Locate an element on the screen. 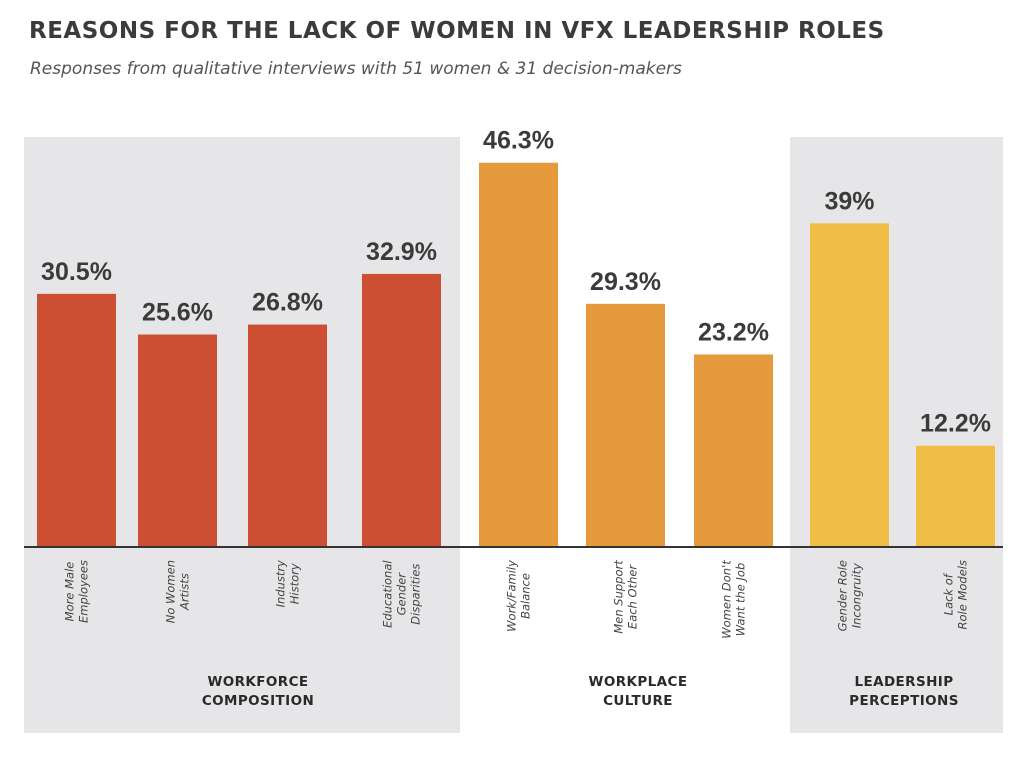 The height and width of the screenshot is (757, 1024). group-label-line: LEADERSHIP is located at coordinates (903, 682).